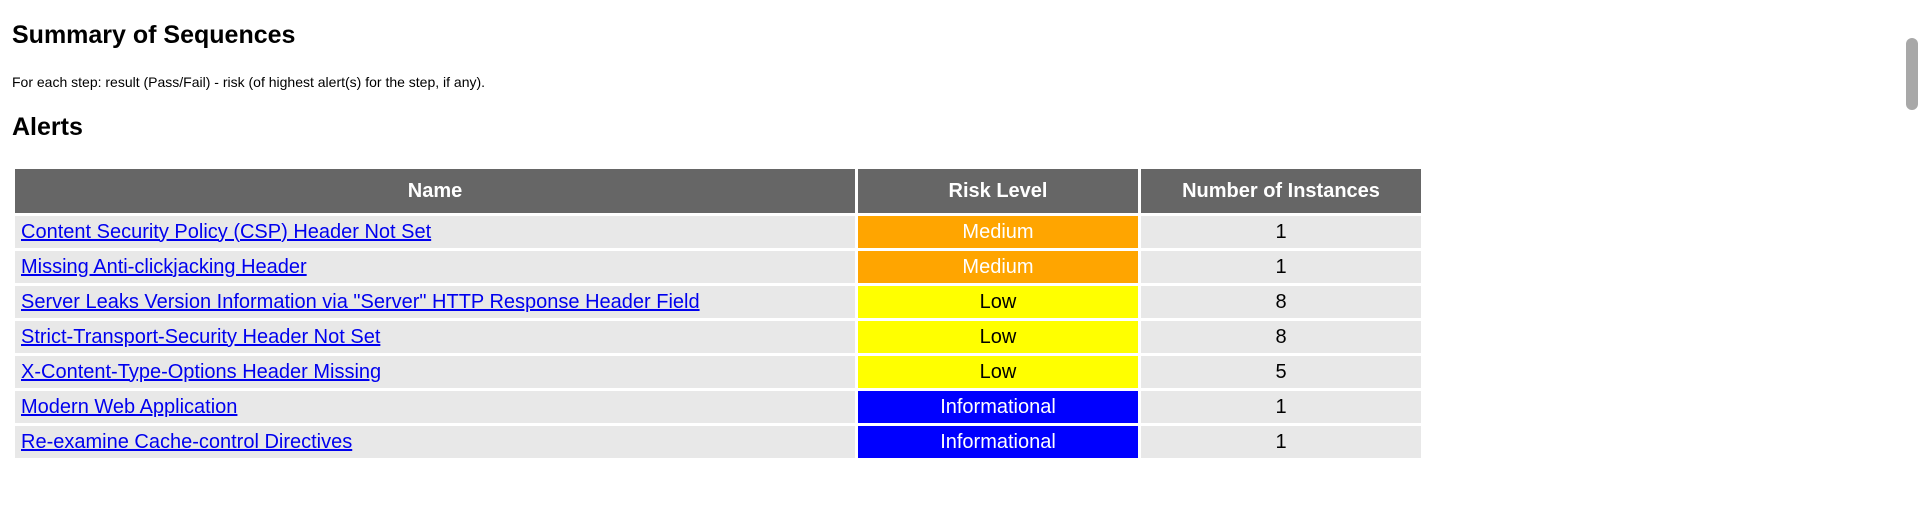  Describe the element at coordinates (47, 127) in the screenshot. I see `alerts-heading: Alerts` at that location.